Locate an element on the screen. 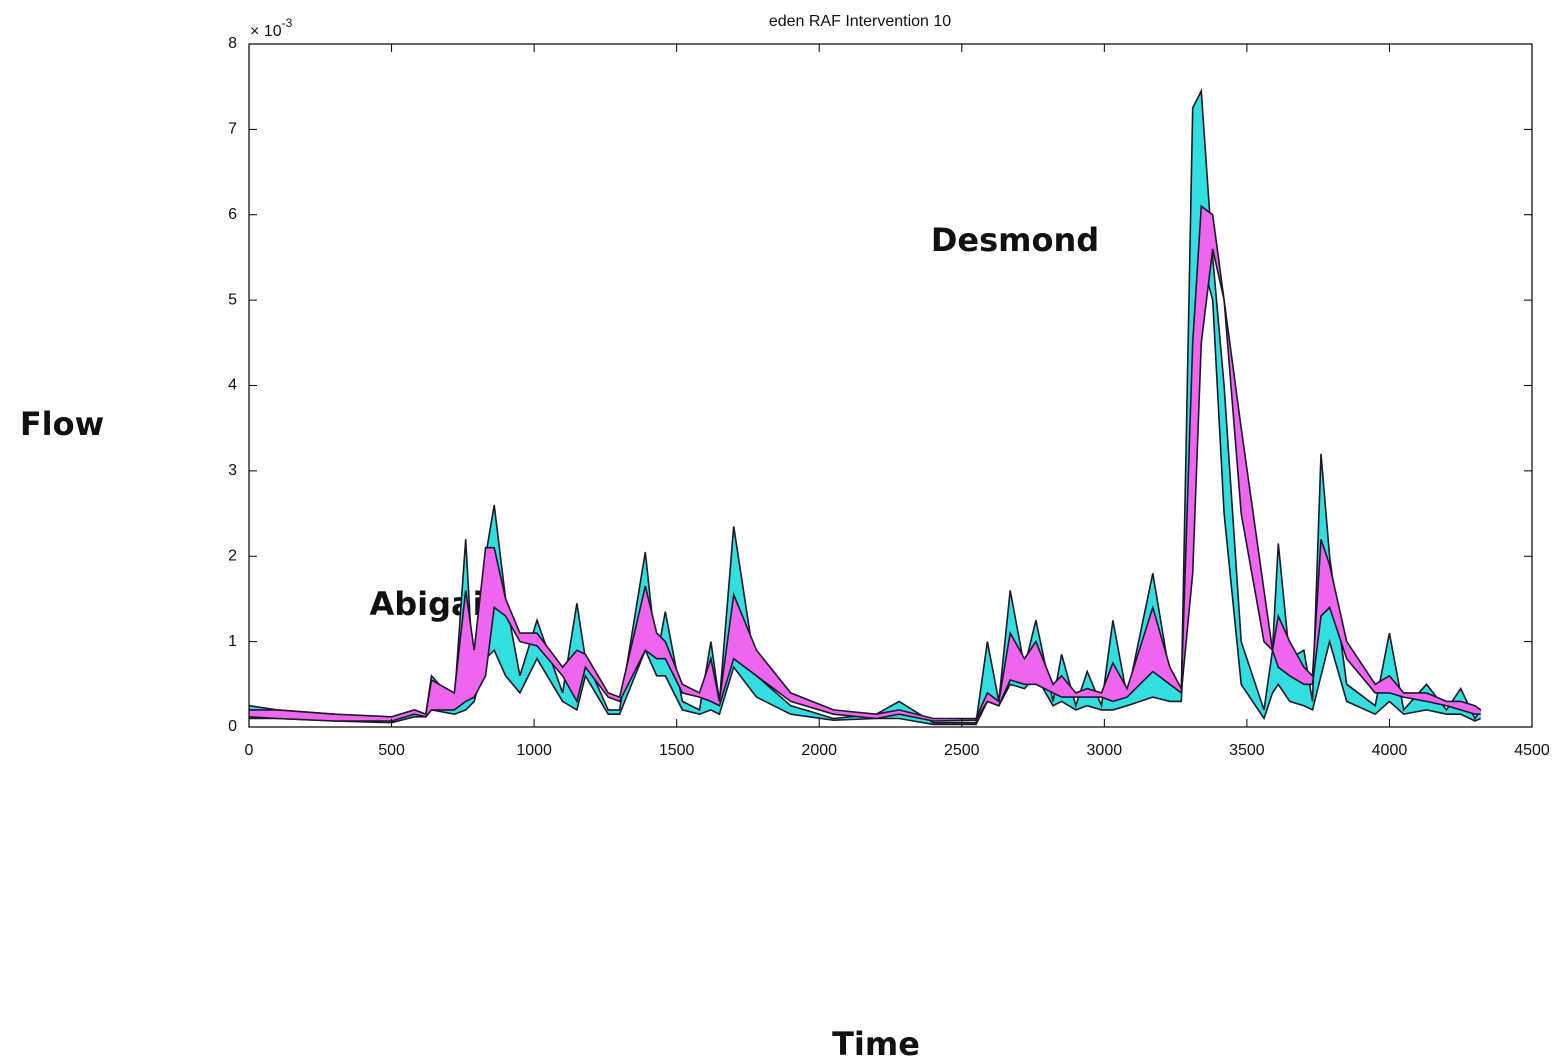 Image resolution: width=1565 pixels, height=1064 pixels. y-tick-label: 3 is located at coordinates (232, 470).